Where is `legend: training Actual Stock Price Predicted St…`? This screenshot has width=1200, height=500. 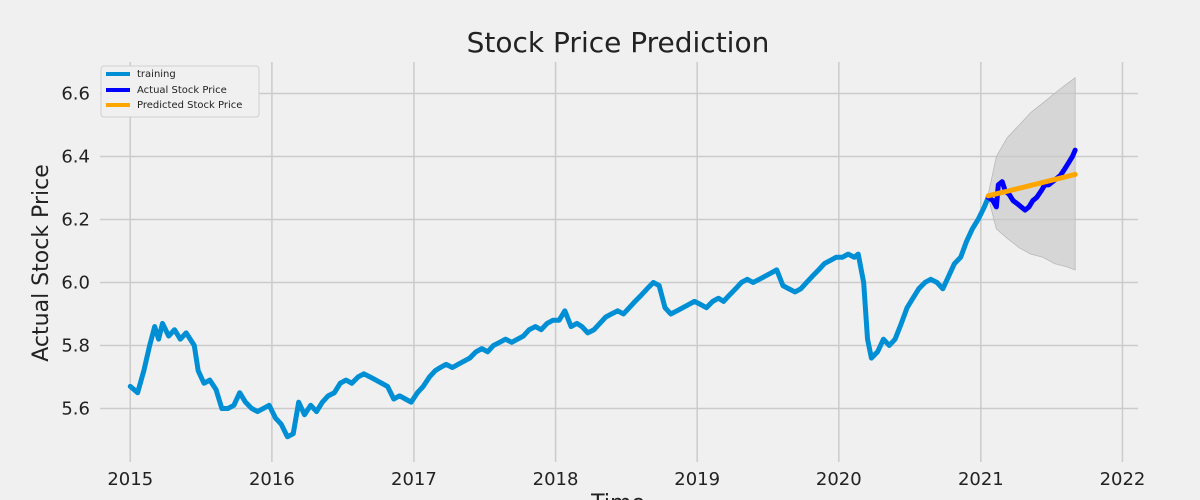 legend: training Actual Stock Price Predicted St… is located at coordinates (180, 91).